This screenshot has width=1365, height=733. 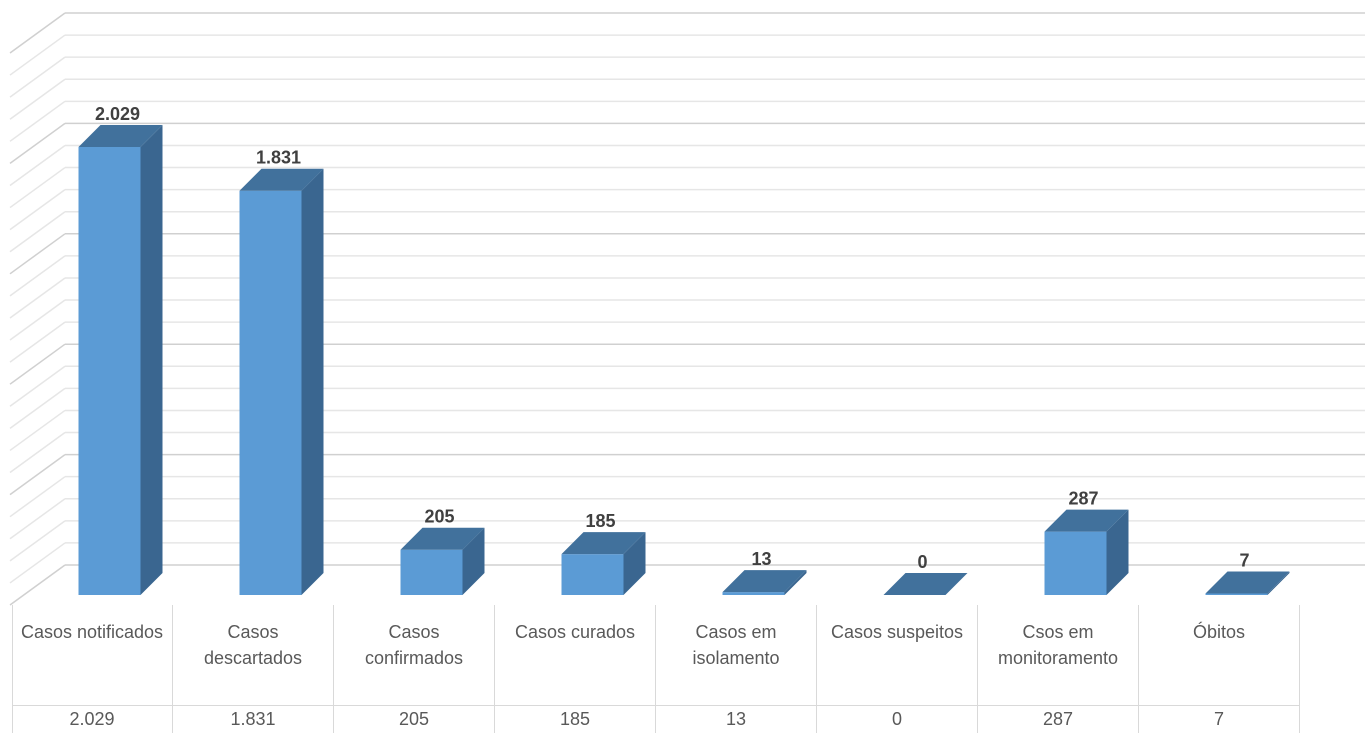 What do you see at coordinates (897, 719) in the screenshot?
I see `table-value: 0` at bounding box center [897, 719].